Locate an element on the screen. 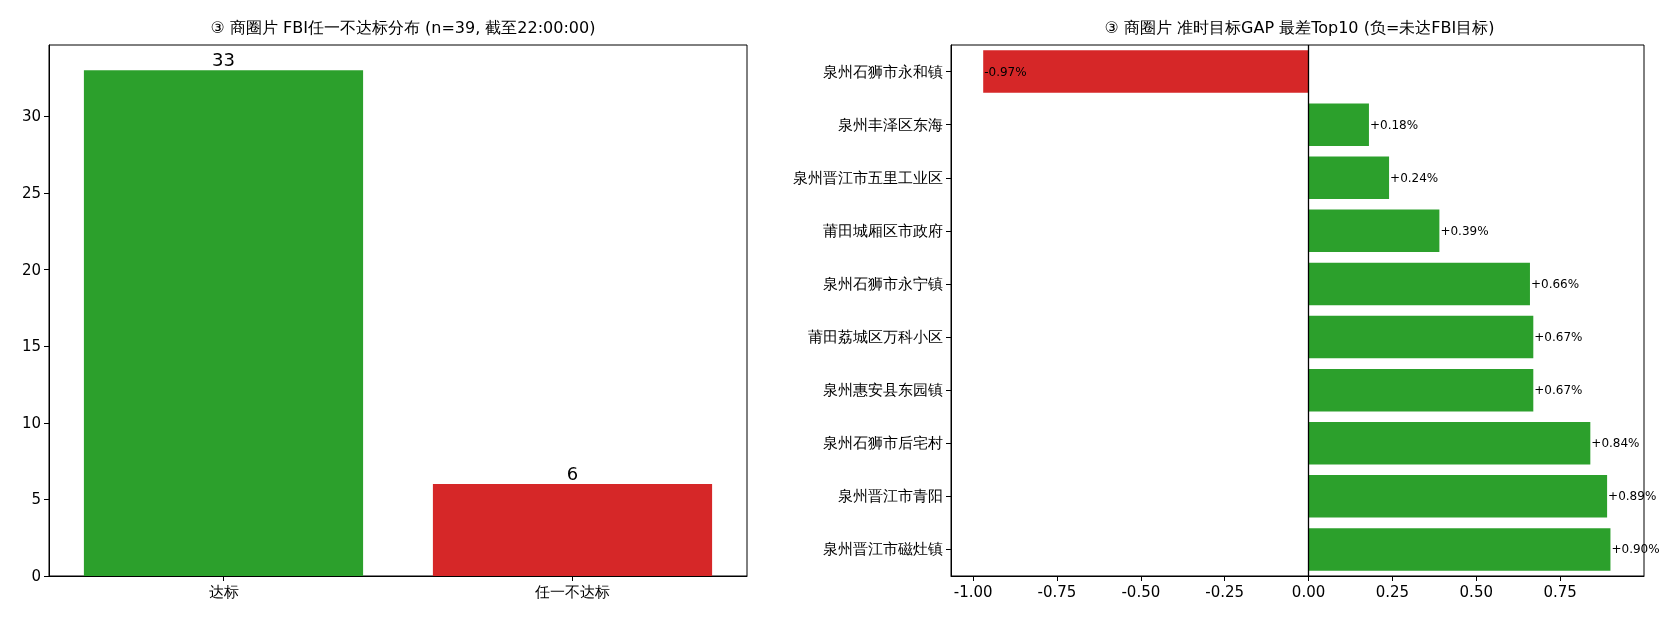 The width and height of the screenshot is (1680, 624). chart-title: ③ 商圈片 FBI任一不达标分布 (n=39, 截至22:00:00) is located at coordinates (403, 27).